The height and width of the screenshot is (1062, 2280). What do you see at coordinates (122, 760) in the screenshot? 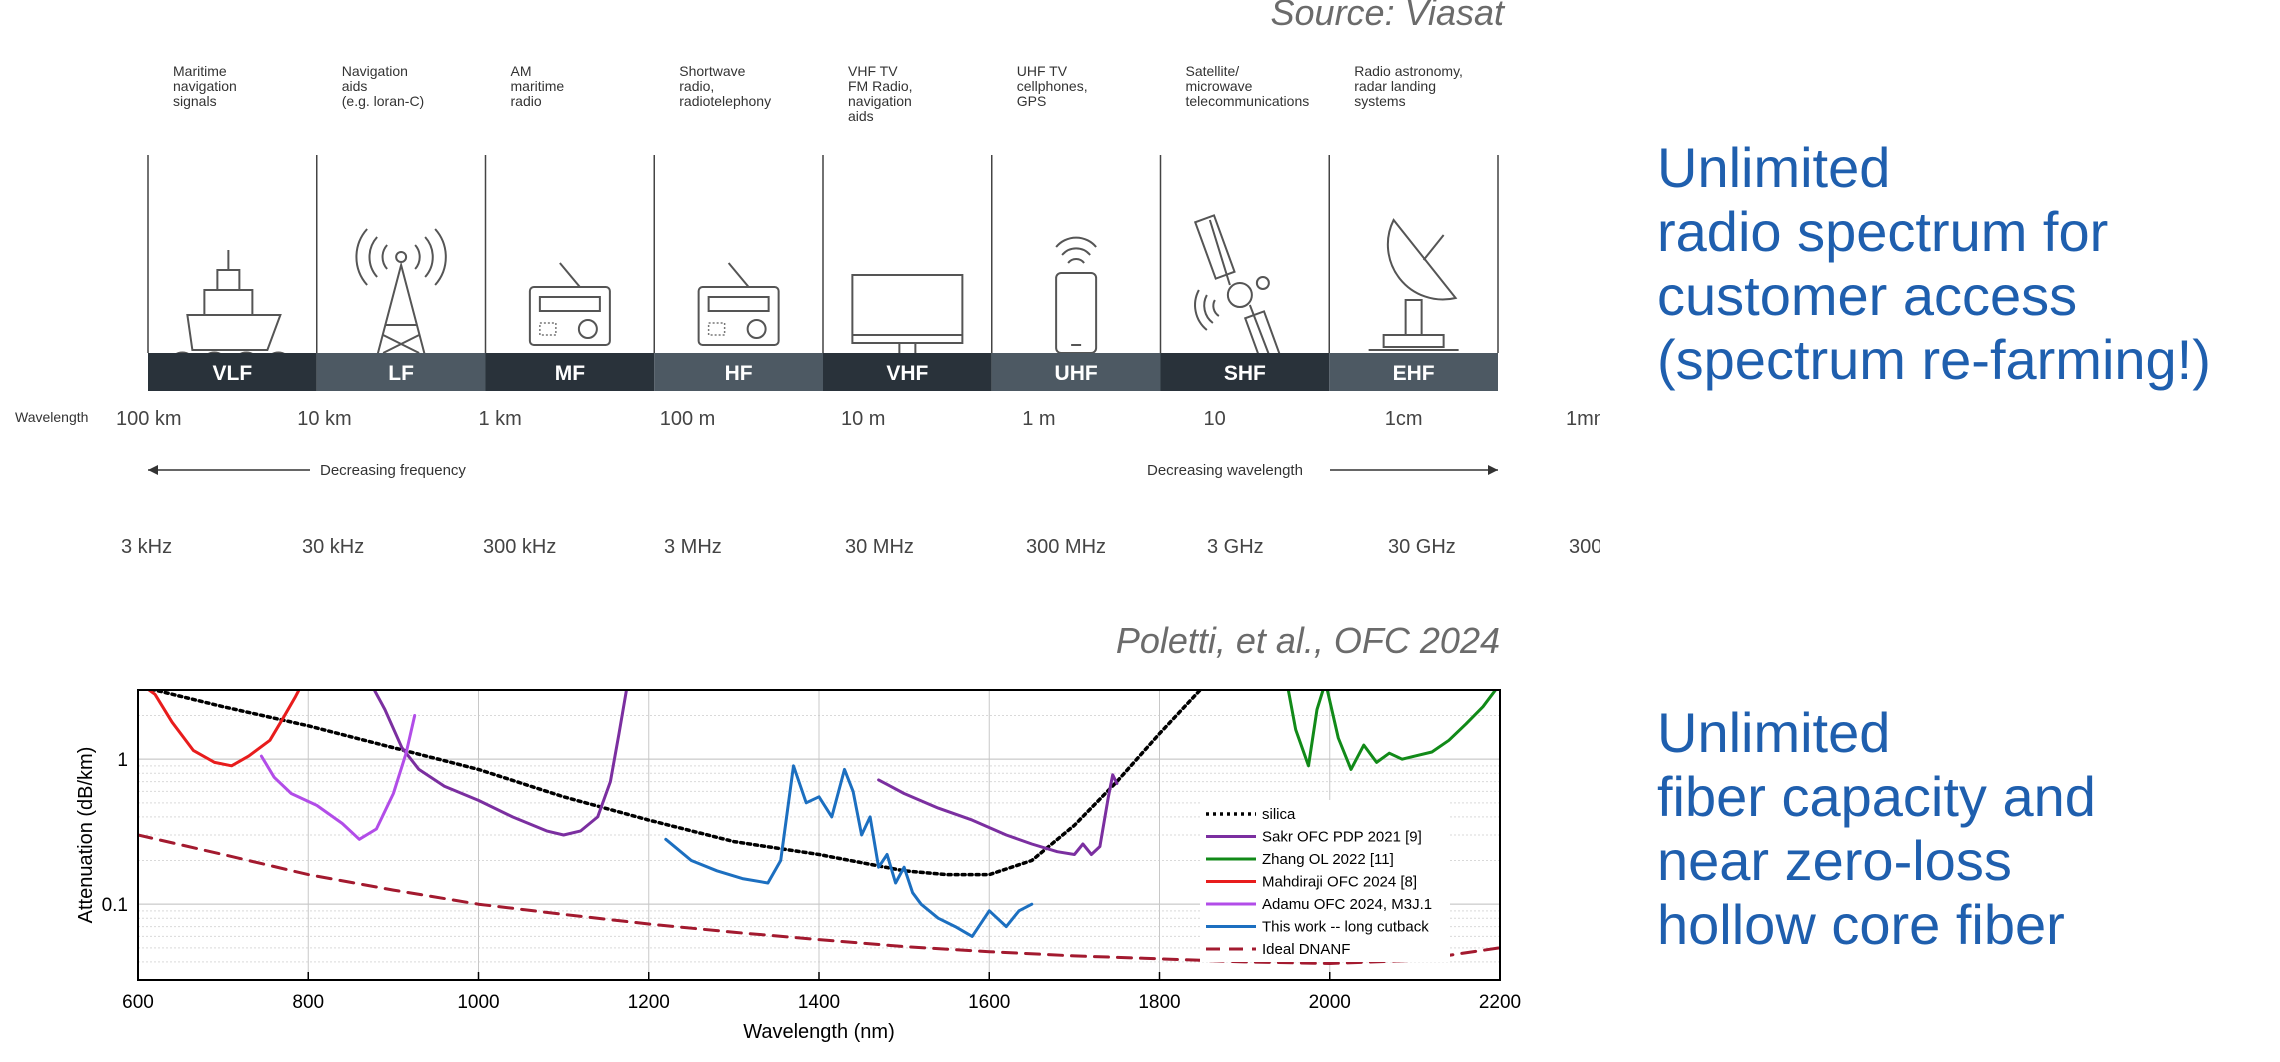
I see `y-tick-label: 1` at bounding box center [122, 760].